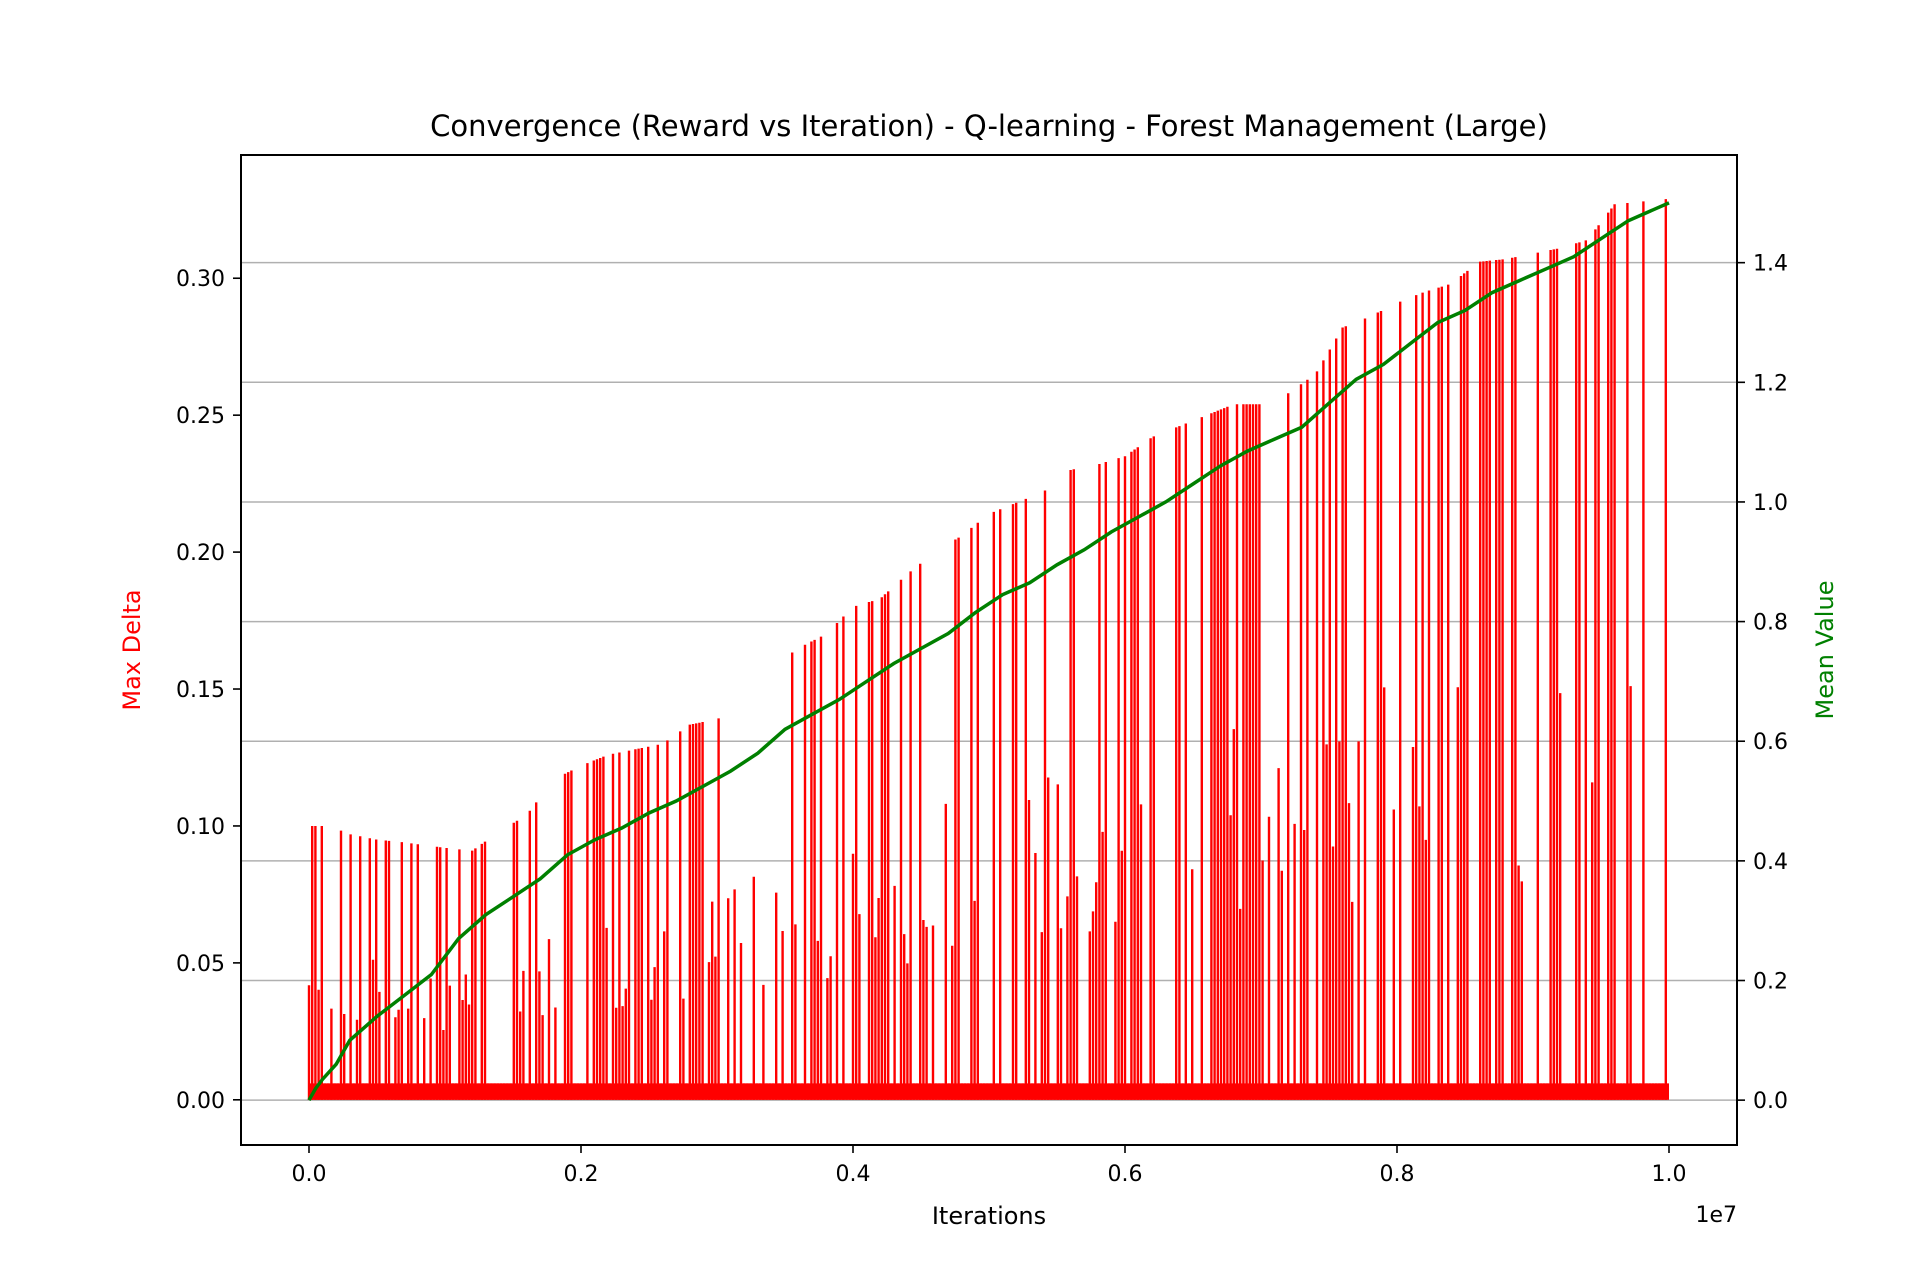 The height and width of the screenshot is (1280, 1920). I want to click on right-y-tick-label: 0.4, so click(1770, 862).